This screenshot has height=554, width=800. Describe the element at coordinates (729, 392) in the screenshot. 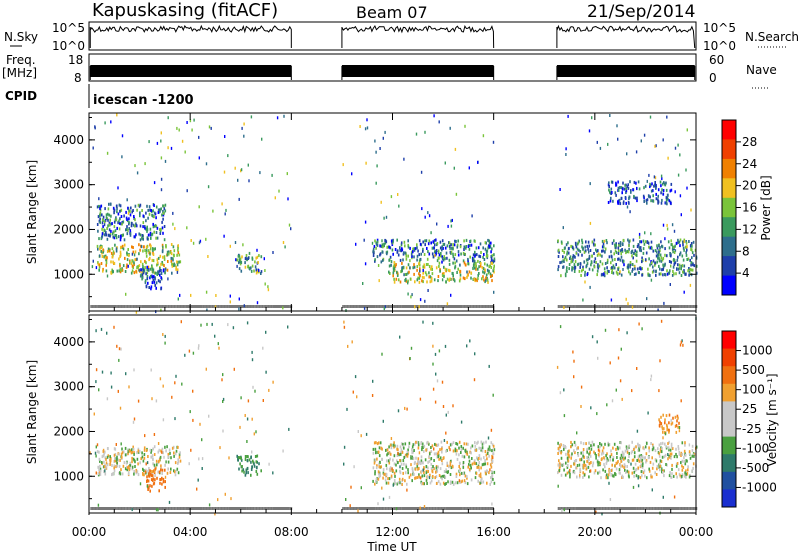

I see `colorbar-swatch` at that location.